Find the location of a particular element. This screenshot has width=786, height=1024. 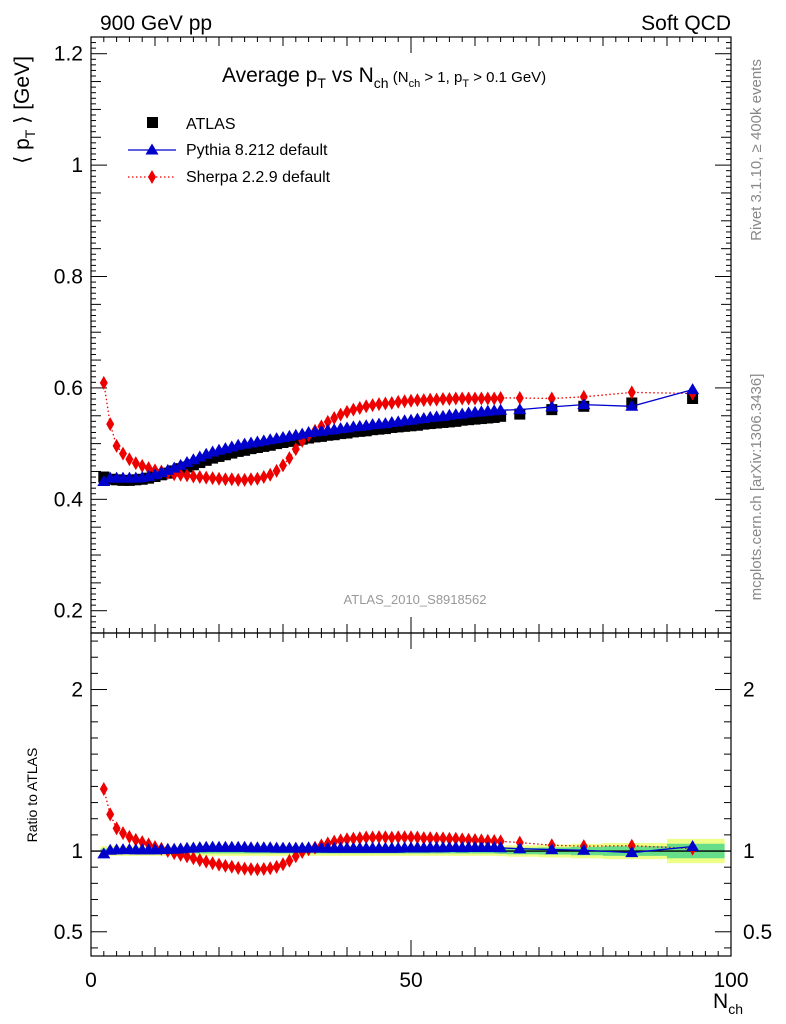

xlabel-sub: ch is located at coordinates (735, 1009).